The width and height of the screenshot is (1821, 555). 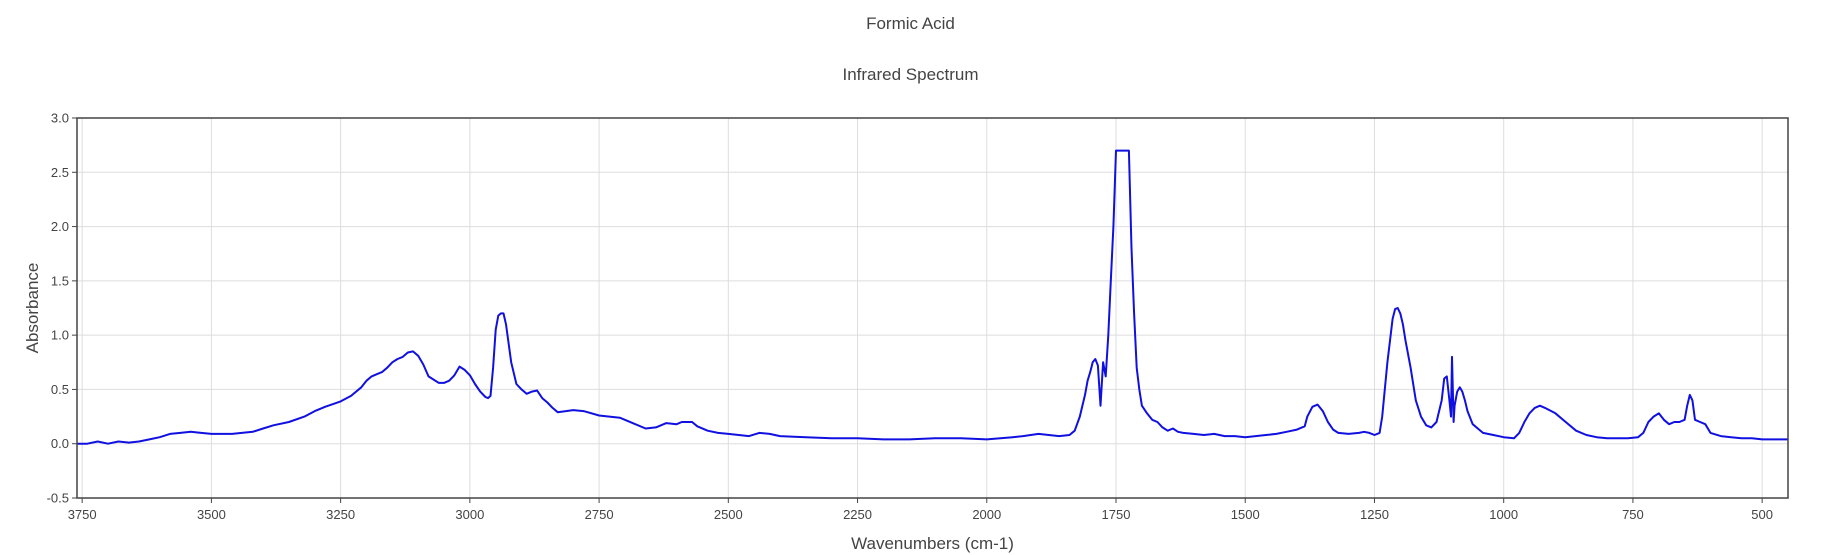 I want to click on y-tick-label: 0.0, so click(x=60, y=443).